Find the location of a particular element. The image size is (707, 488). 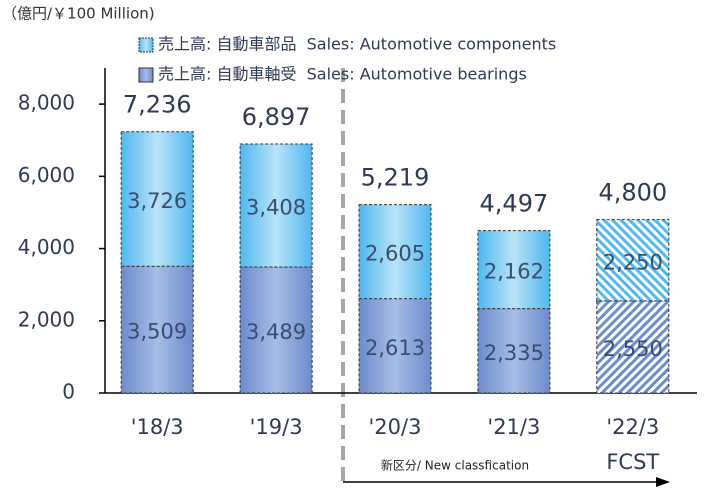

x-tick-label: '20/3 is located at coordinates (395, 427).